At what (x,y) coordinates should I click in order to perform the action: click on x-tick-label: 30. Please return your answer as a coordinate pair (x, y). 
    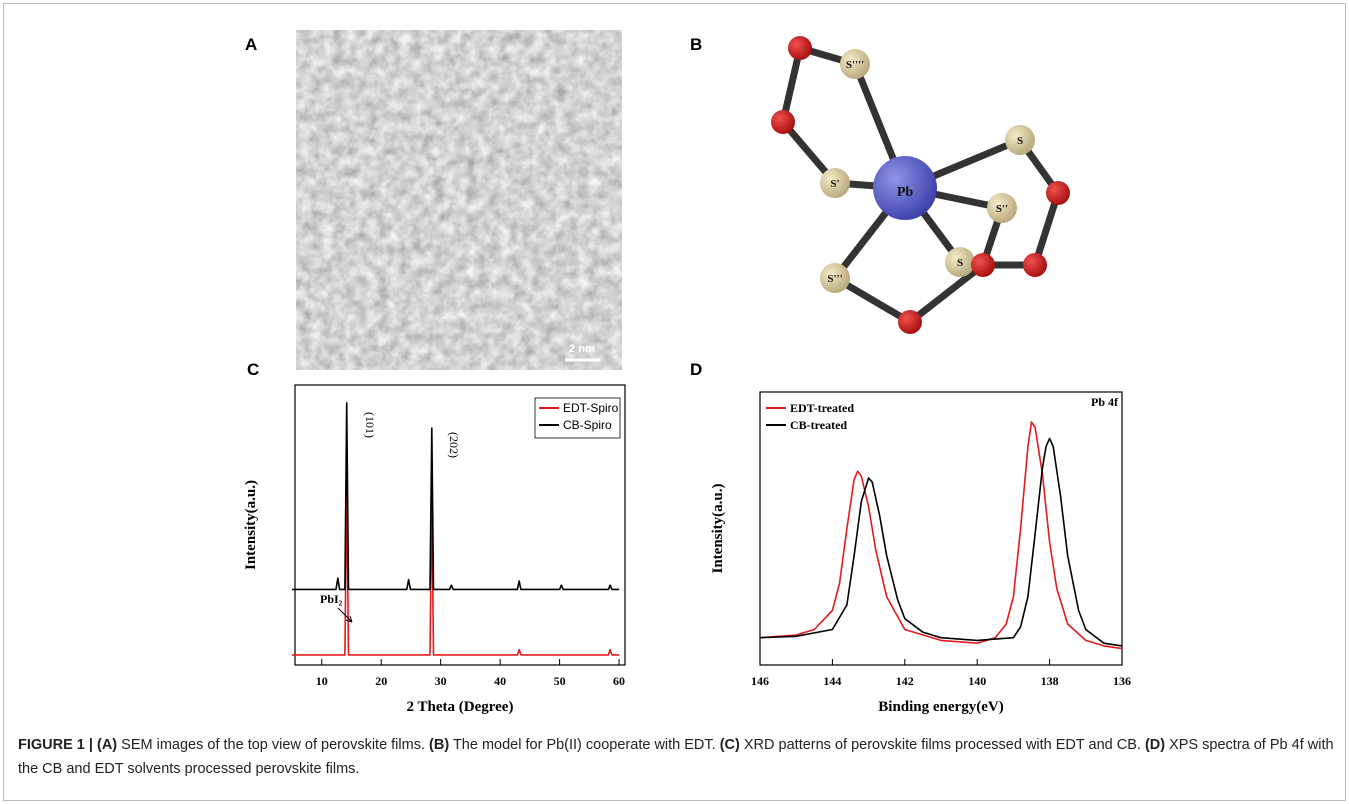
    Looking at the image, I should click on (441, 681).